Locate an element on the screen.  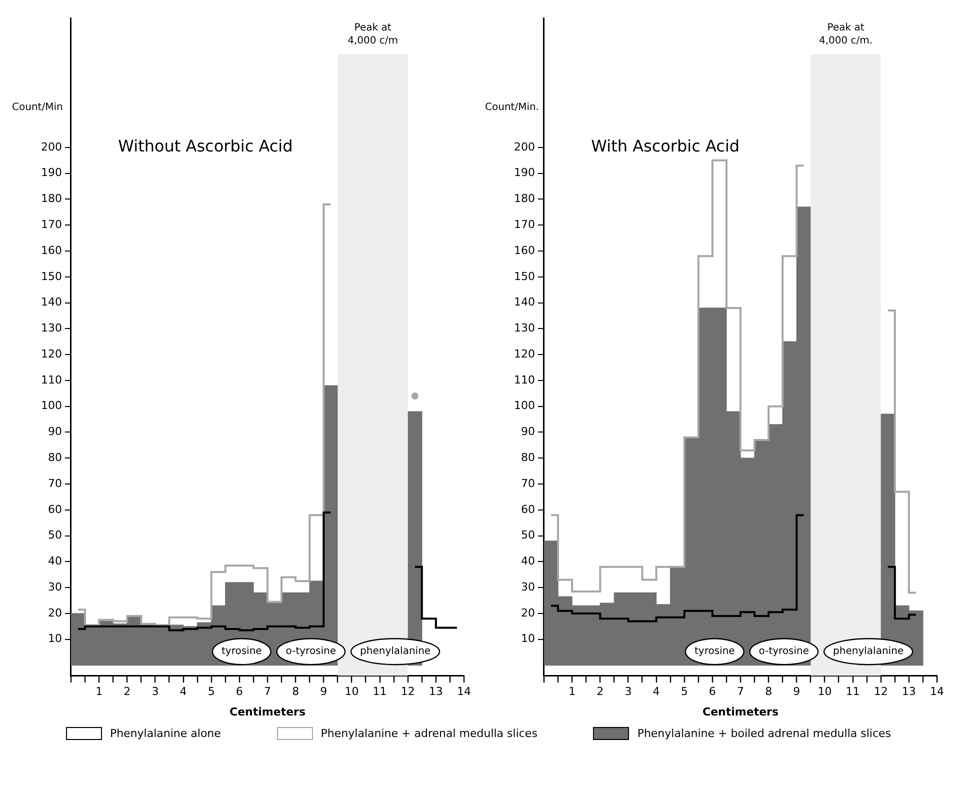
y-axis-title: Count/Min is located at coordinates (37, 108).